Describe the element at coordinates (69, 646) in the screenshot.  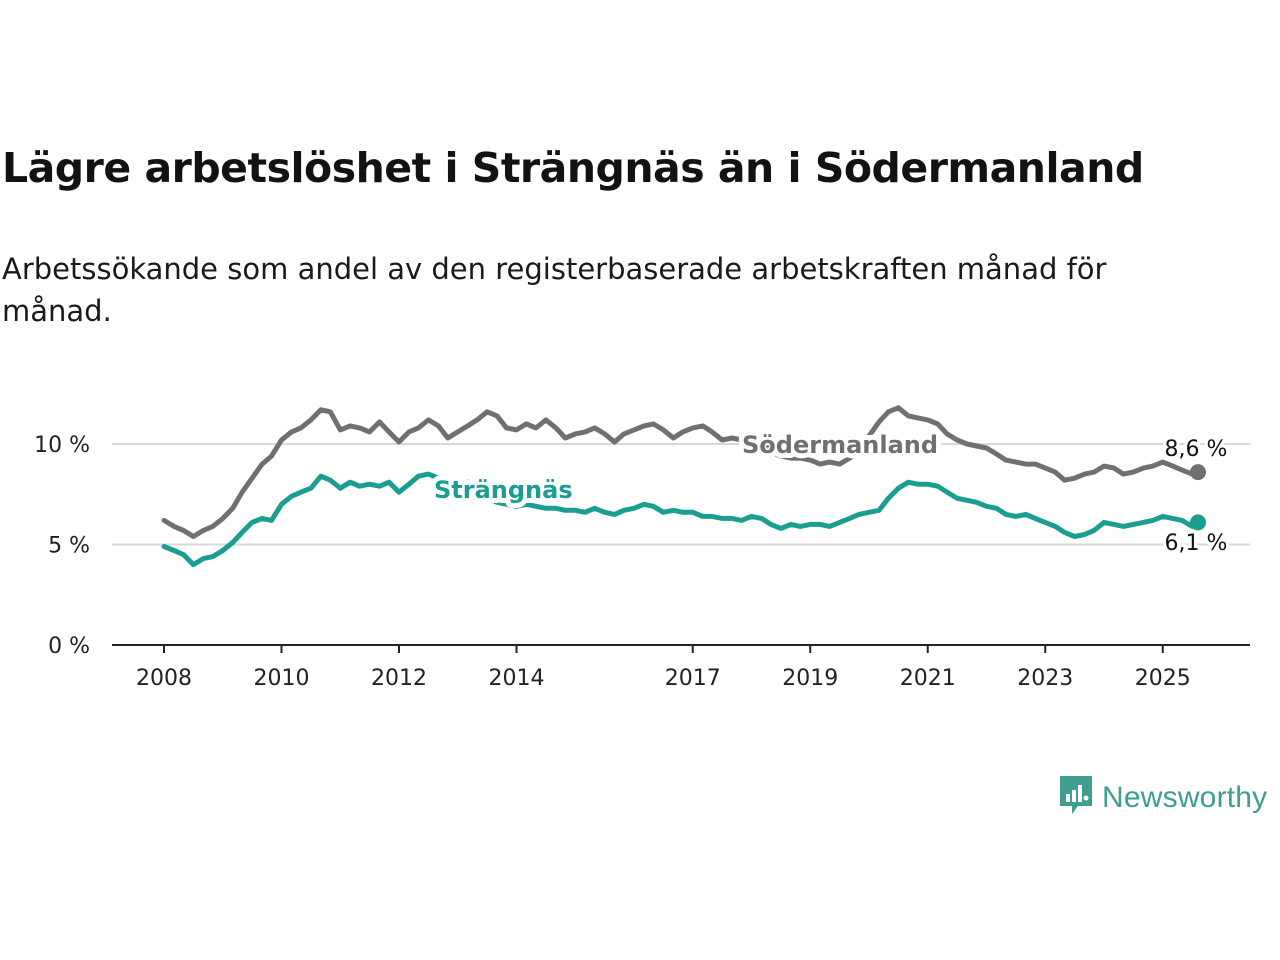
I see `y-tick-label: 0 %` at that location.